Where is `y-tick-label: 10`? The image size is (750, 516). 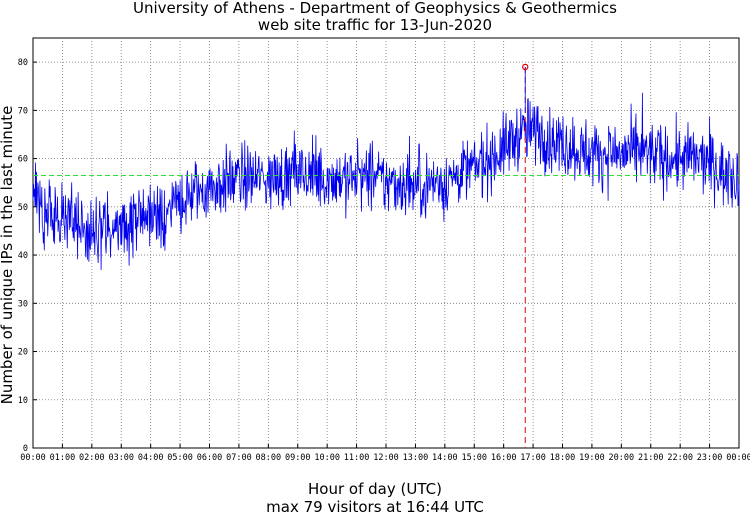
y-tick-label: 10 is located at coordinates (23, 401).